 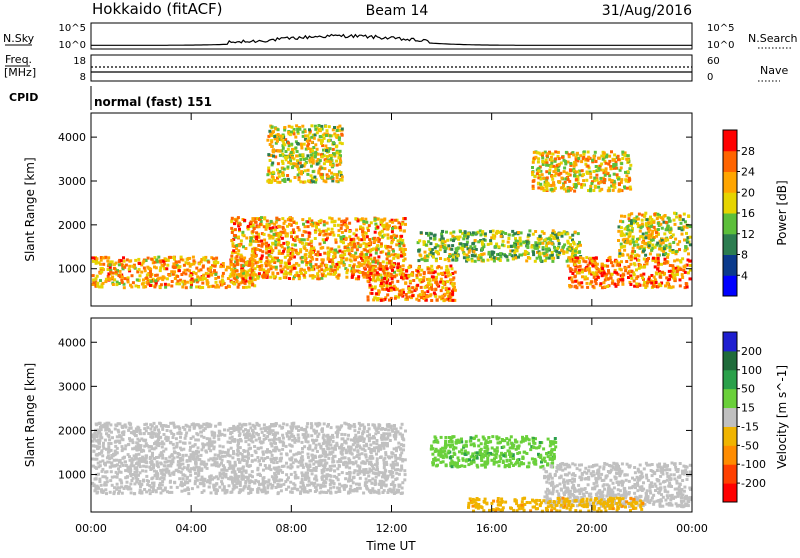 What do you see at coordinates (79, 61) in the screenshot?
I see `freq-tick-top: 18` at bounding box center [79, 61].